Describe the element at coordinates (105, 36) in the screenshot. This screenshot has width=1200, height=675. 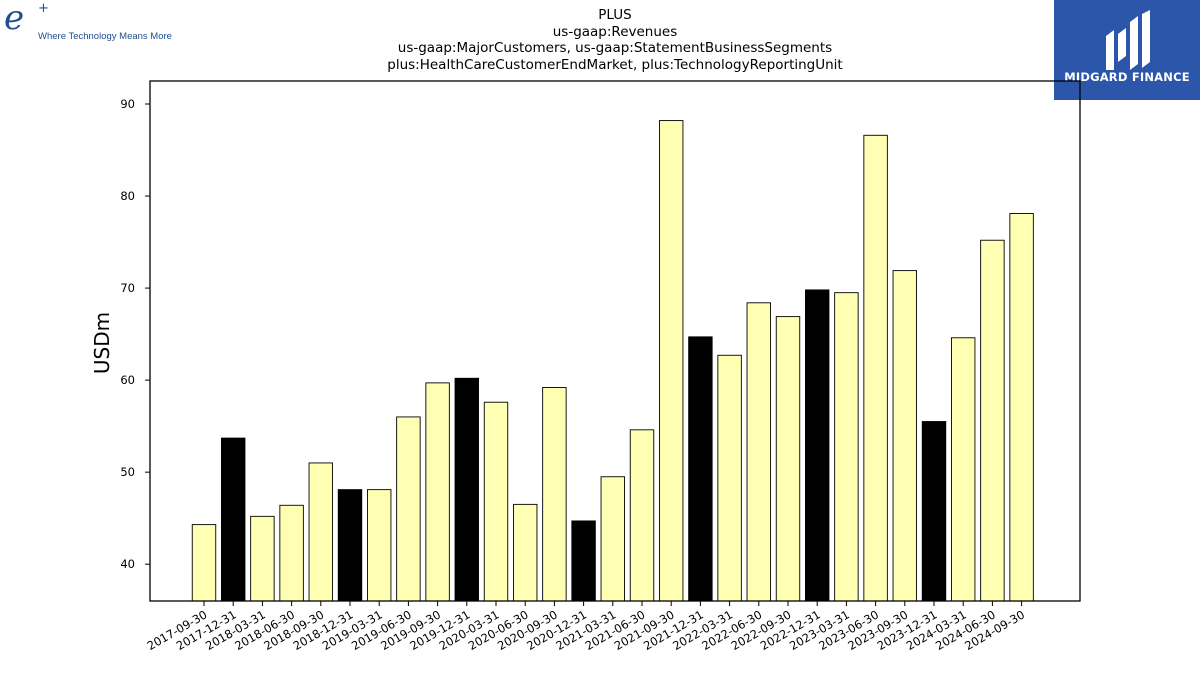
I see `logo-tagline: Where Technology Means More` at that location.